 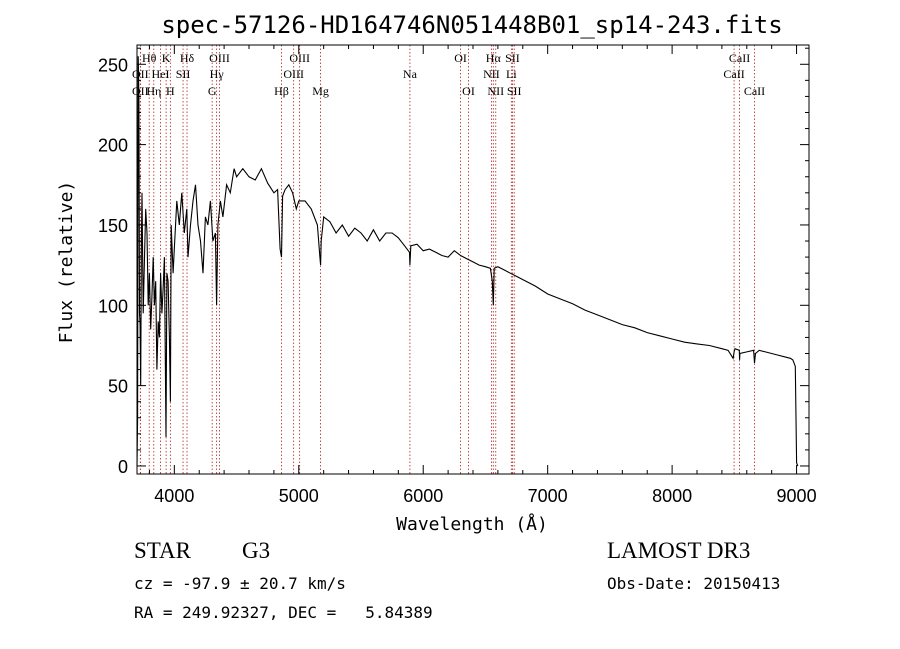 What do you see at coordinates (149, 58) in the screenshot?
I see `line-label-Hθ: Hθ` at bounding box center [149, 58].